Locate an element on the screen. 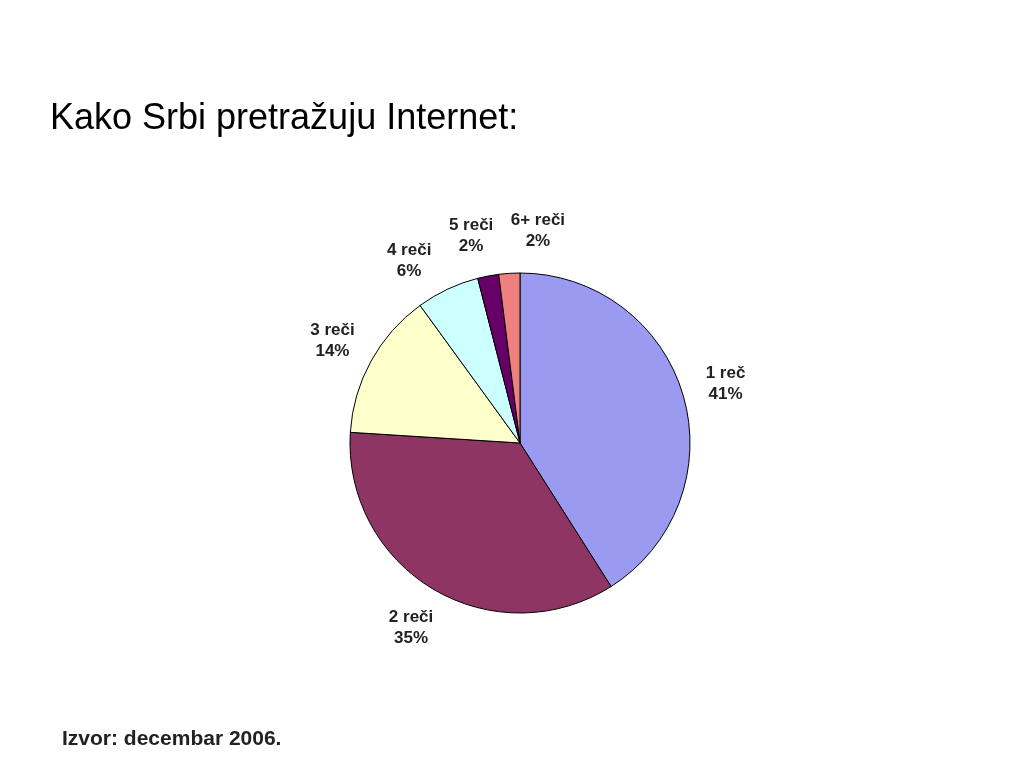 The height and width of the screenshot is (768, 1024). data-label: 41% is located at coordinates (725, 394).